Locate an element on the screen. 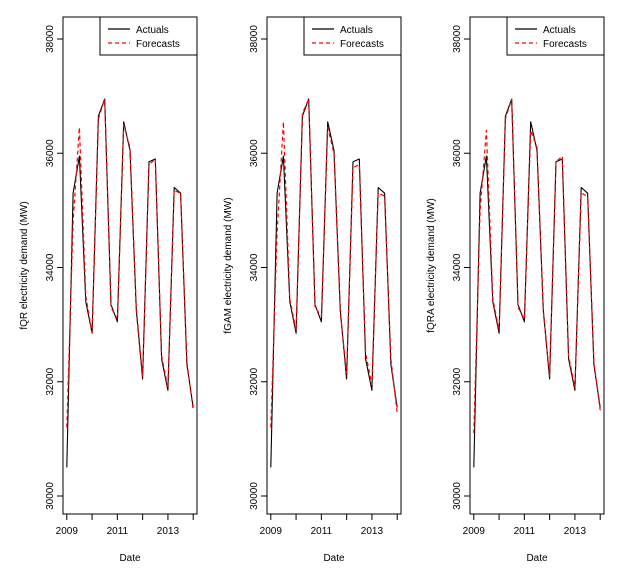  y-axis-label: fQR electricity demand (MW) is located at coordinates (24, 265).